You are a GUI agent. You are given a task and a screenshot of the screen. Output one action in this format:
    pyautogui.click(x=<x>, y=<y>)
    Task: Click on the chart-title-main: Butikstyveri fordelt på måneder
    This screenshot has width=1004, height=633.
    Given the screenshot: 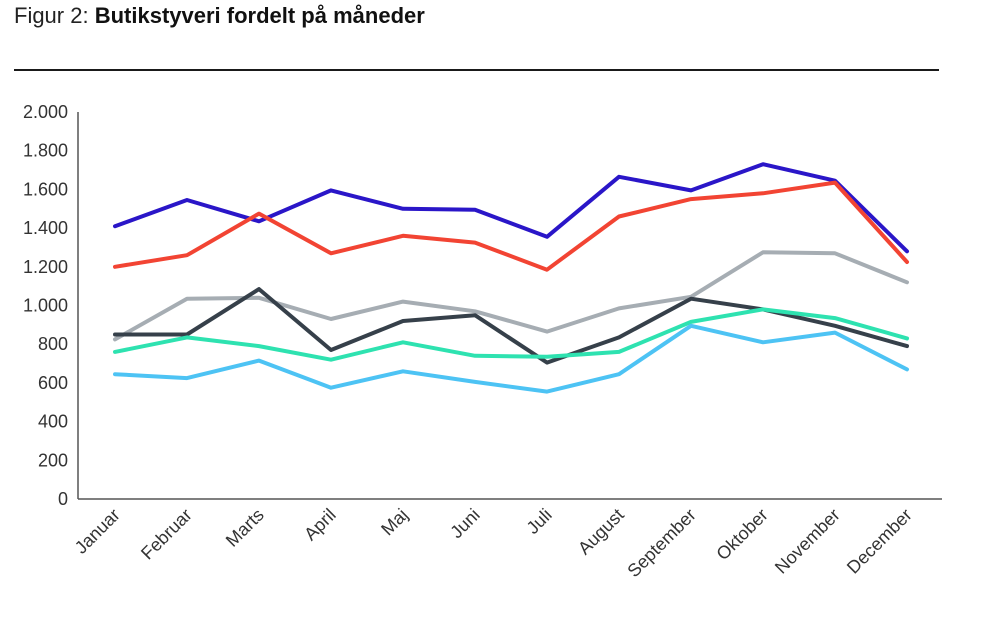 What is the action you would take?
    pyautogui.click(x=259, y=15)
    